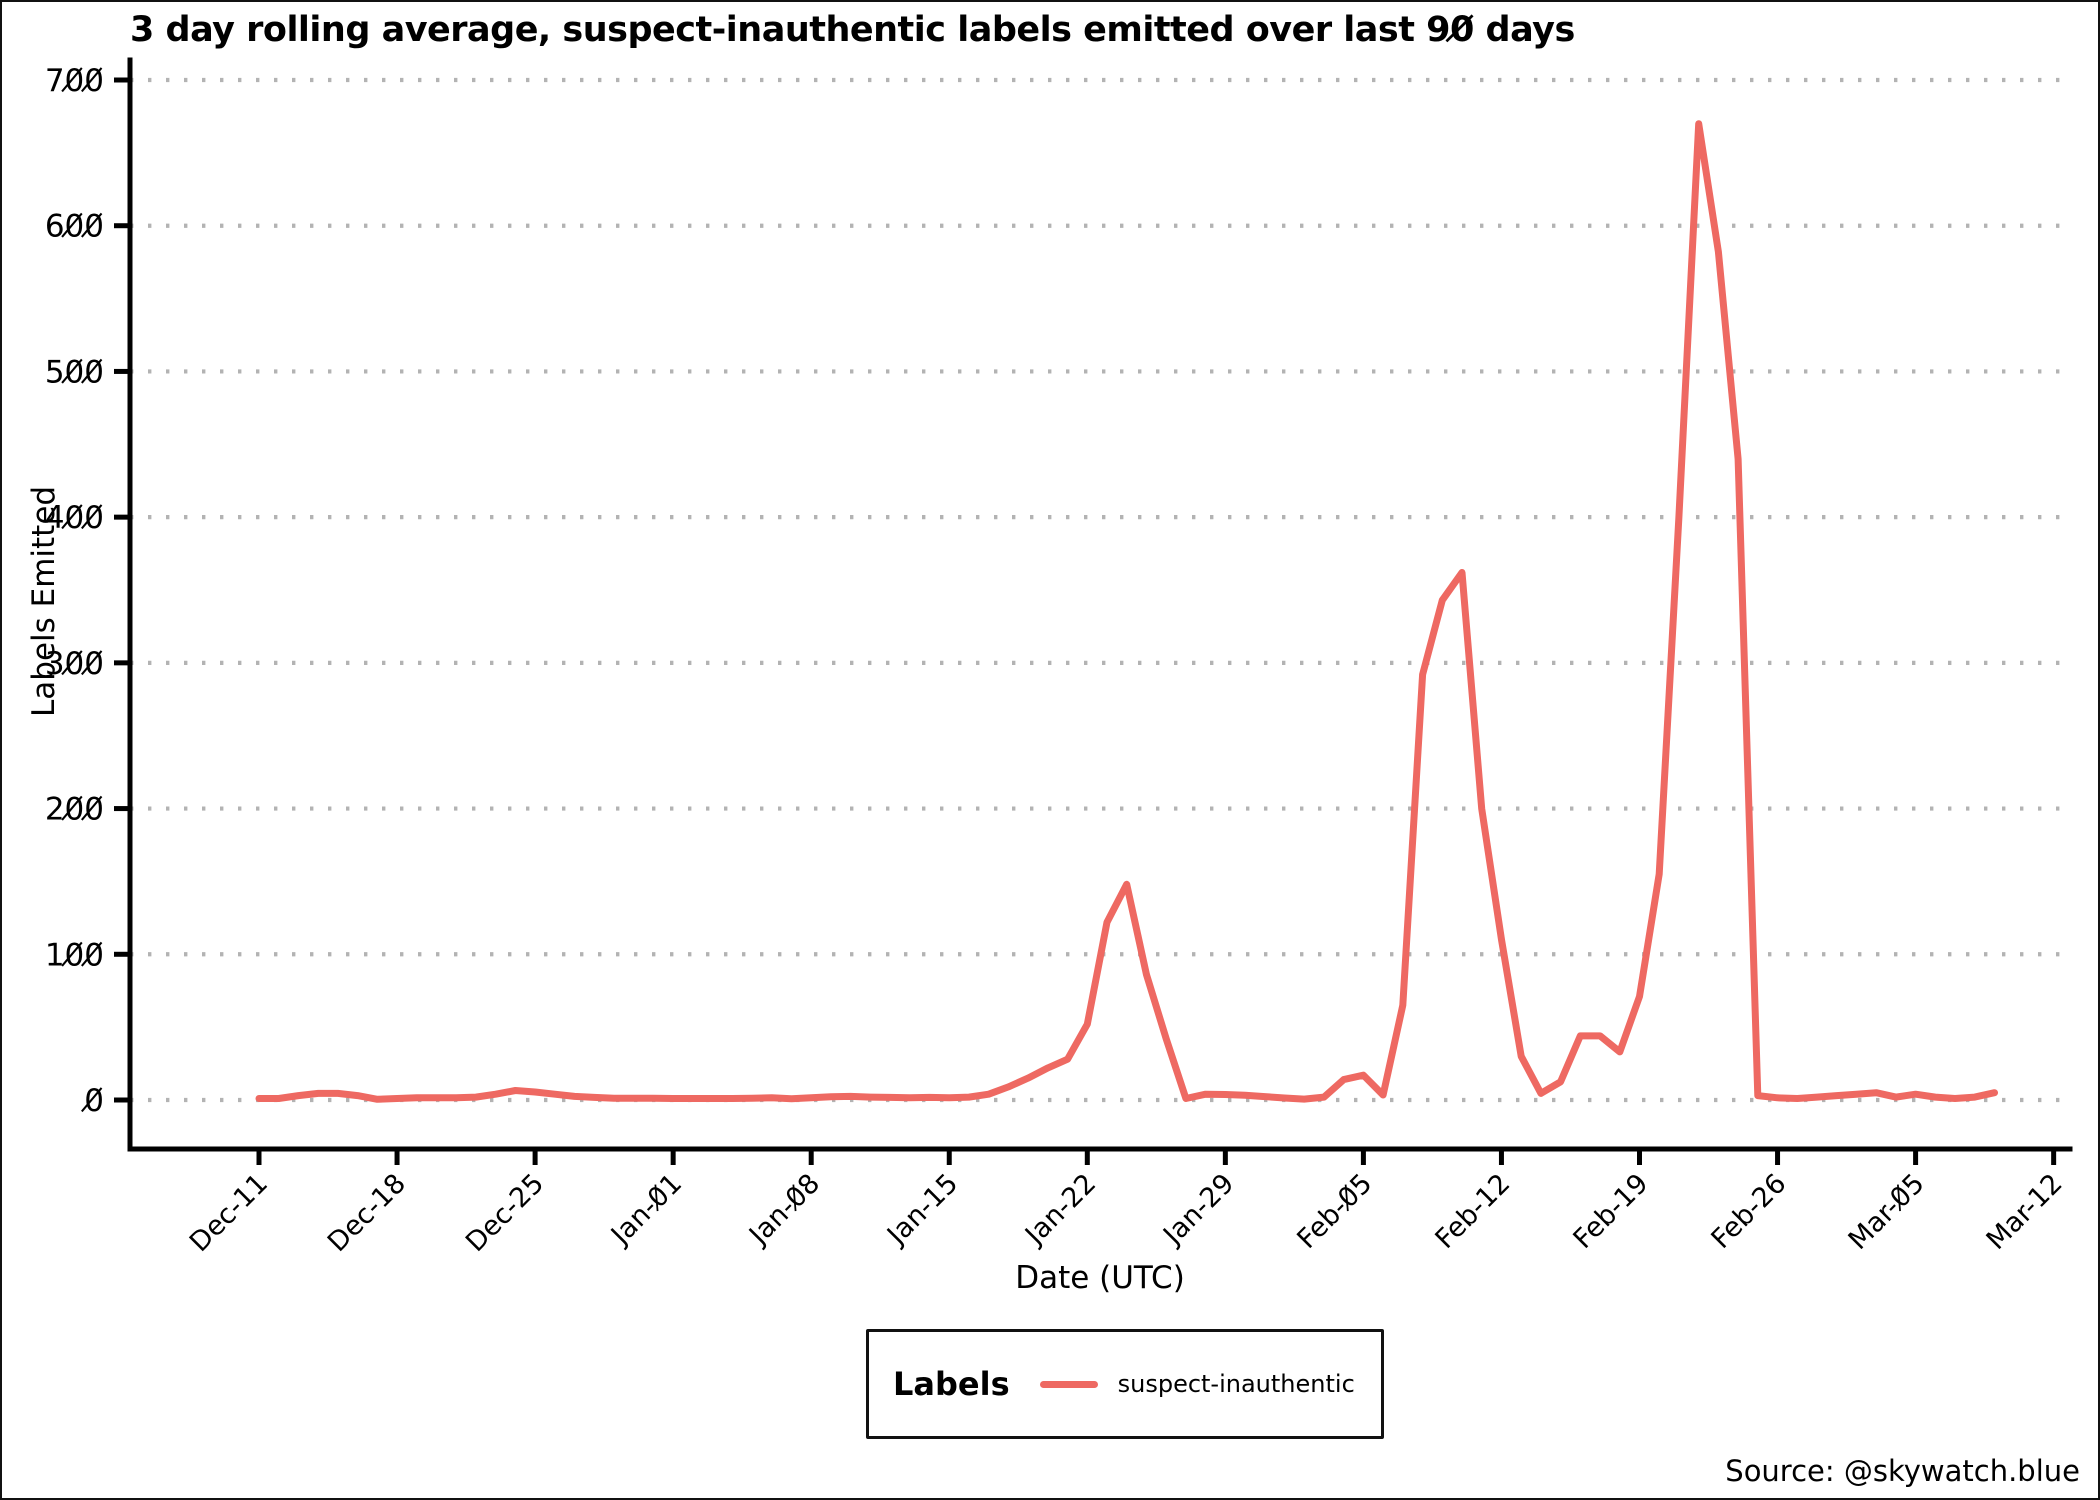 The image size is (2100, 1500). What do you see at coordinates (74, 518) in the screenshot?
I see `y-tick-label-400: 40̸0̸` at bounding box center [74, 518].